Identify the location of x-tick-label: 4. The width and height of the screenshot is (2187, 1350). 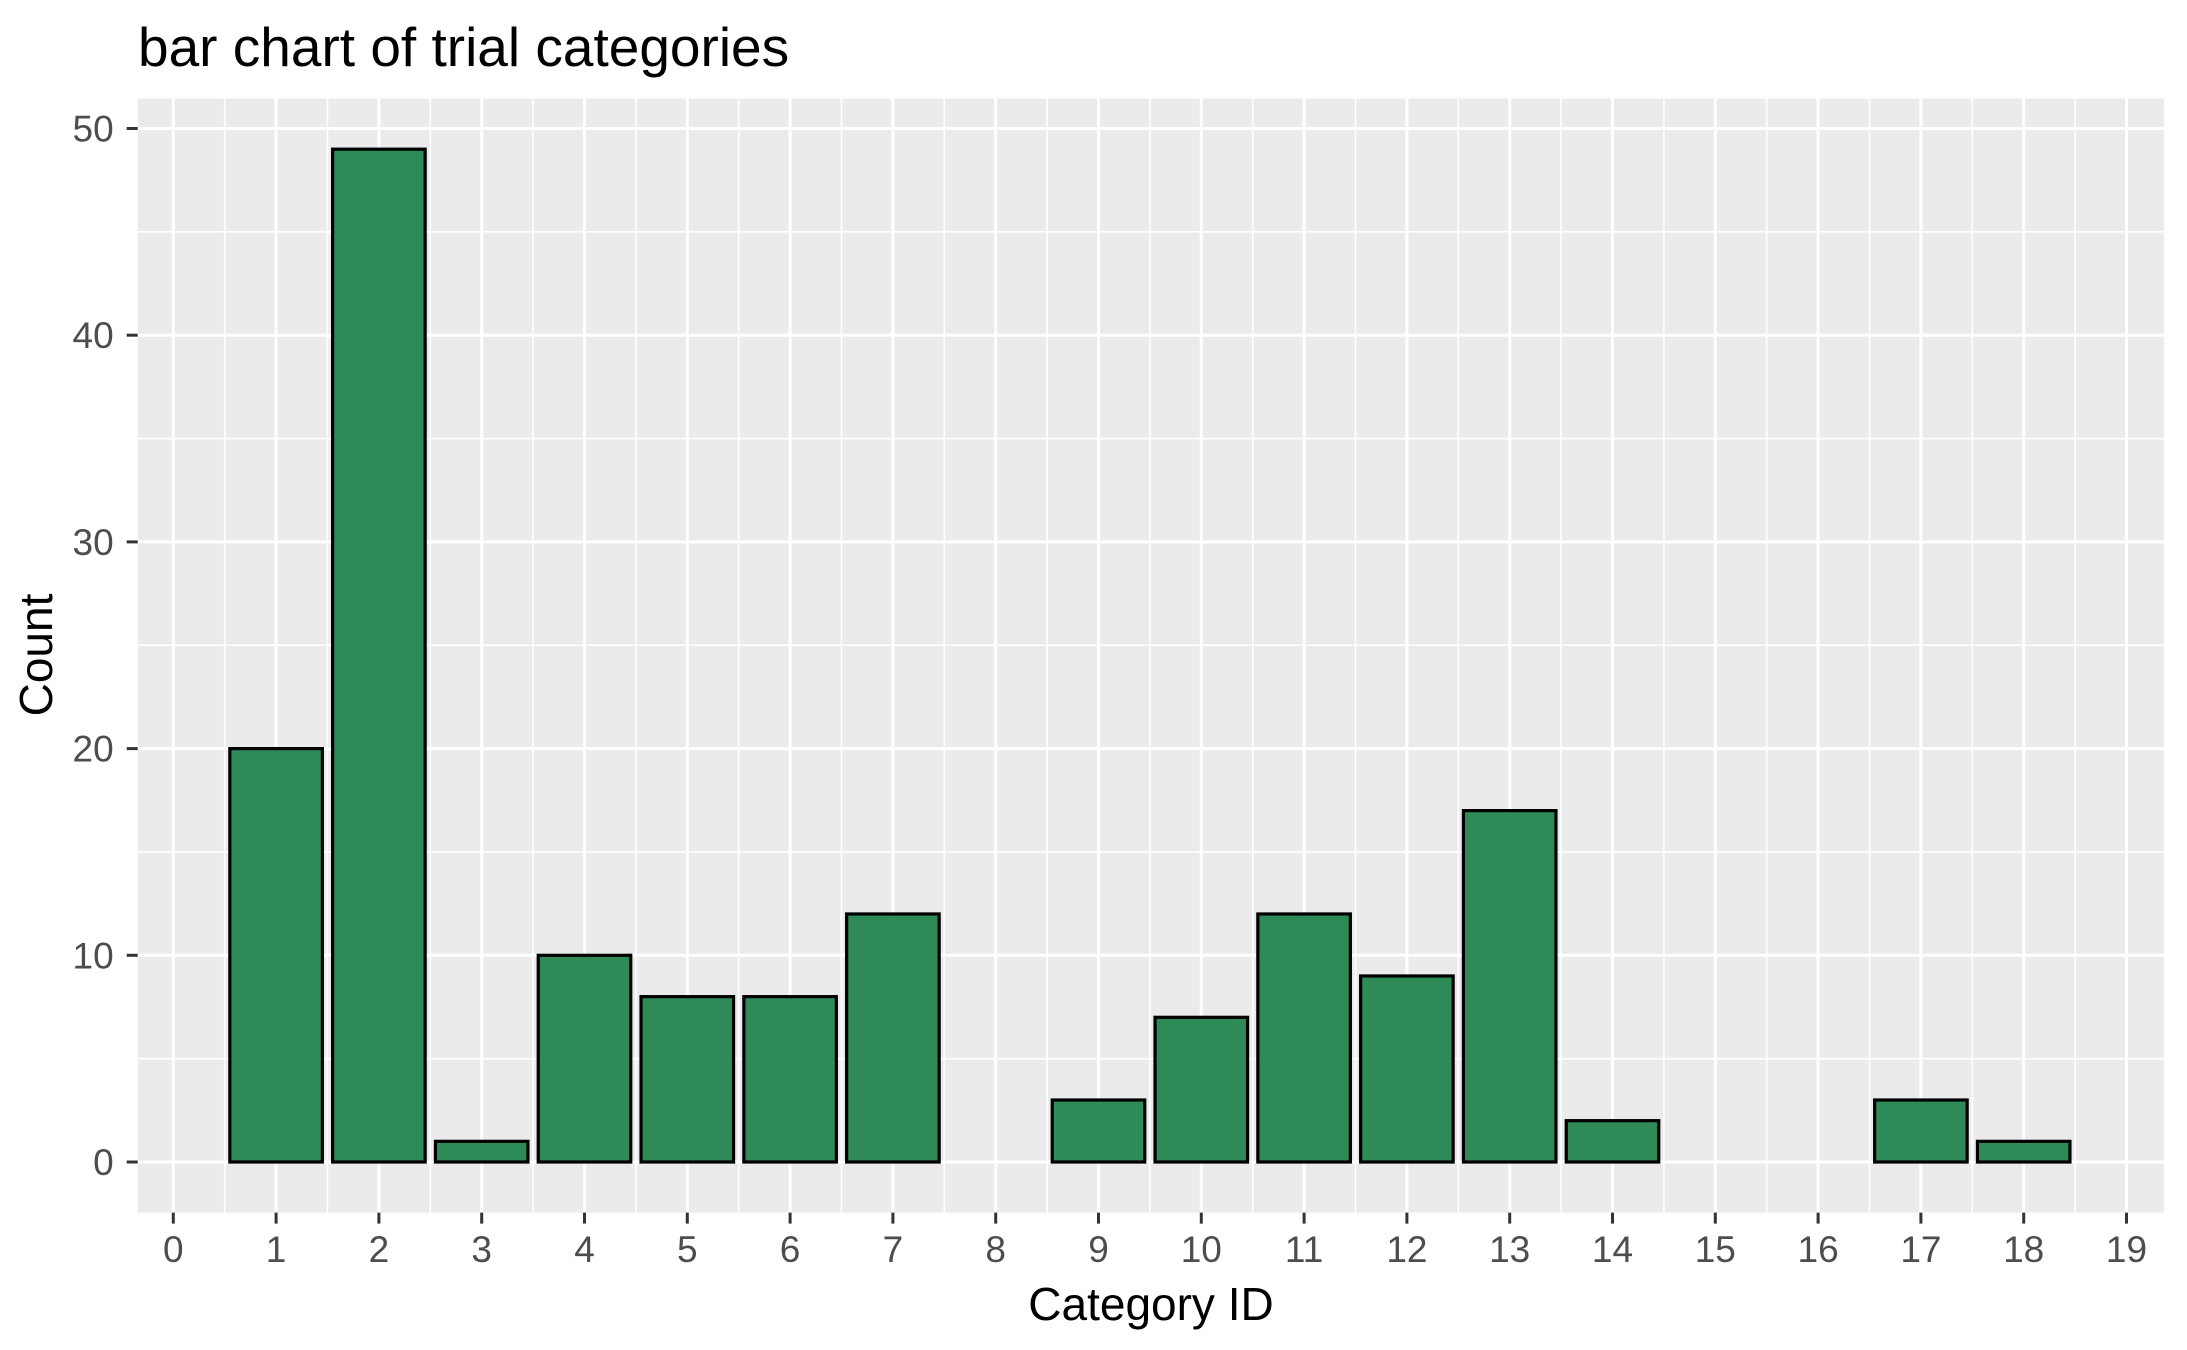
(584, 1249).